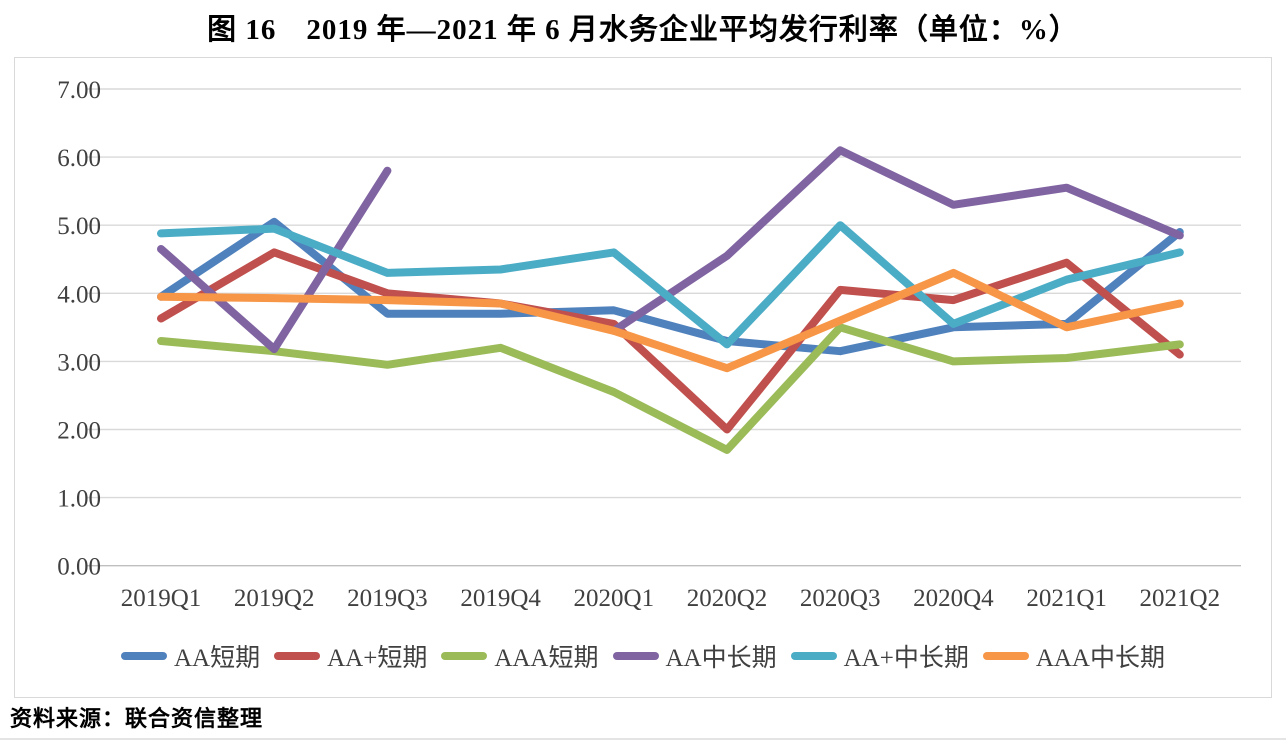 Image resolution: width=1286 pixels, height=742 pixels. Describe the element at coordinates (643, 30) in the screenshot. I see `chart-title: 图 16 2019 年—2021 年 6 月水务企业平均发行利率（单位：%）` at that location.